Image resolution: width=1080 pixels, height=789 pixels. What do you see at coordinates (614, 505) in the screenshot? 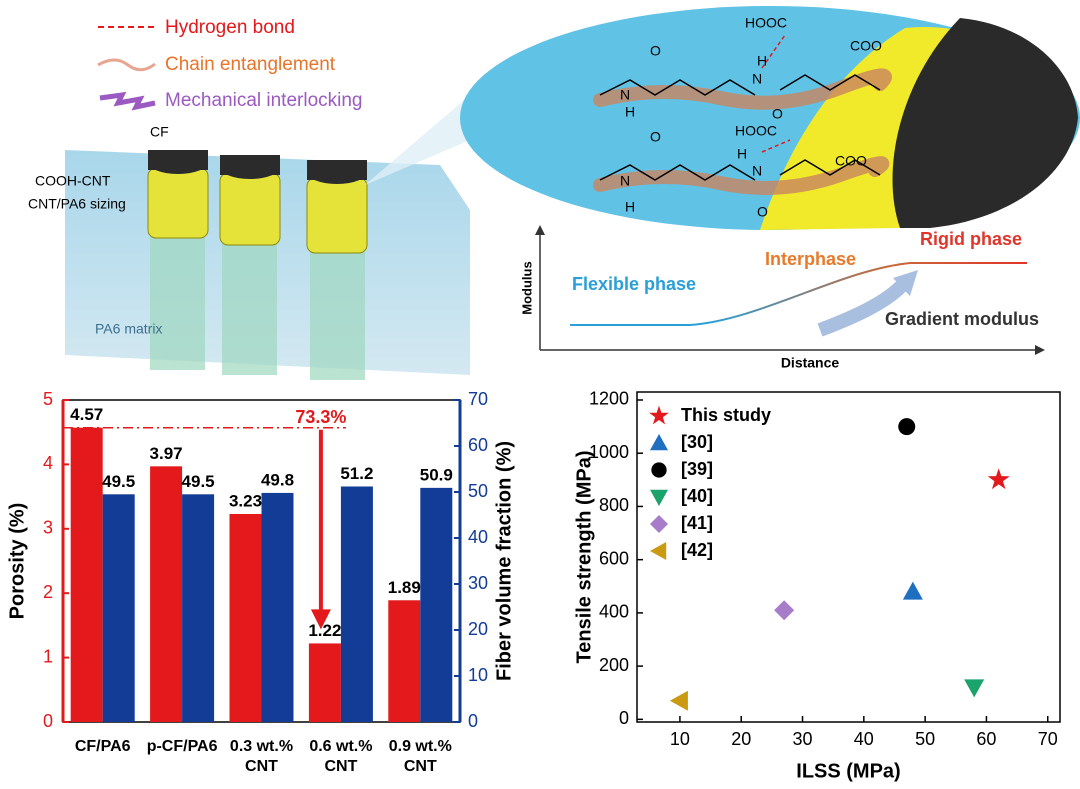
I see `y-tick-label: 800` at bounding box center [614, 505].